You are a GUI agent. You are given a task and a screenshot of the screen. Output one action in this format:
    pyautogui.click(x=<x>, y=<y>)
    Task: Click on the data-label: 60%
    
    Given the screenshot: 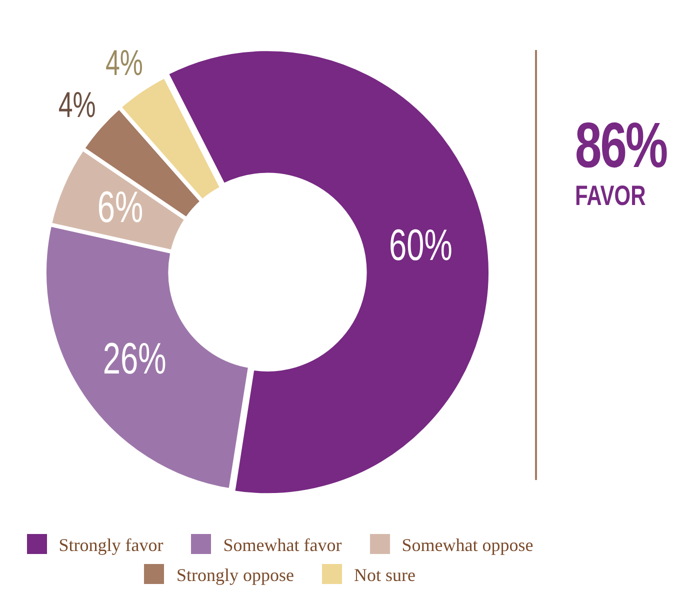 What is the action you would take?
    pyautogui.click(x=420, y=245)
    